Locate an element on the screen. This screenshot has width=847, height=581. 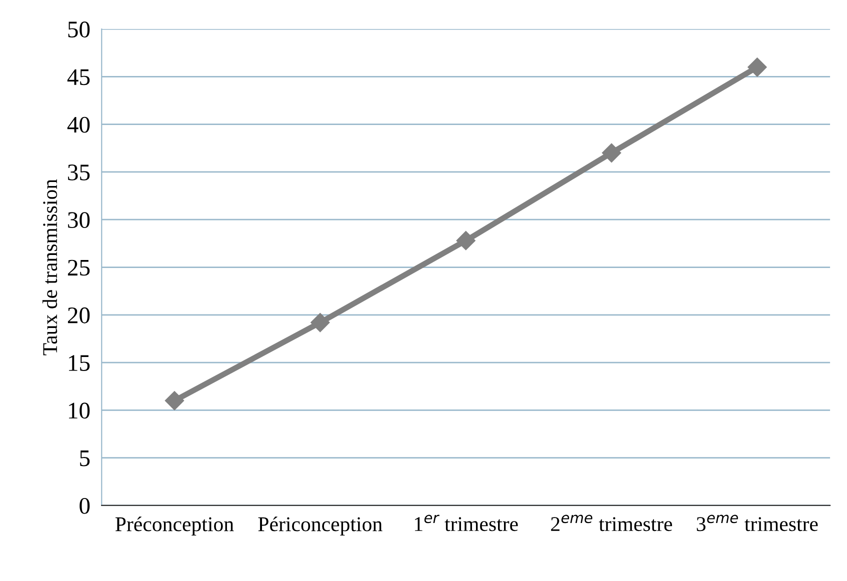
y-tick-label: 5 is located at coordinates (85, 458).